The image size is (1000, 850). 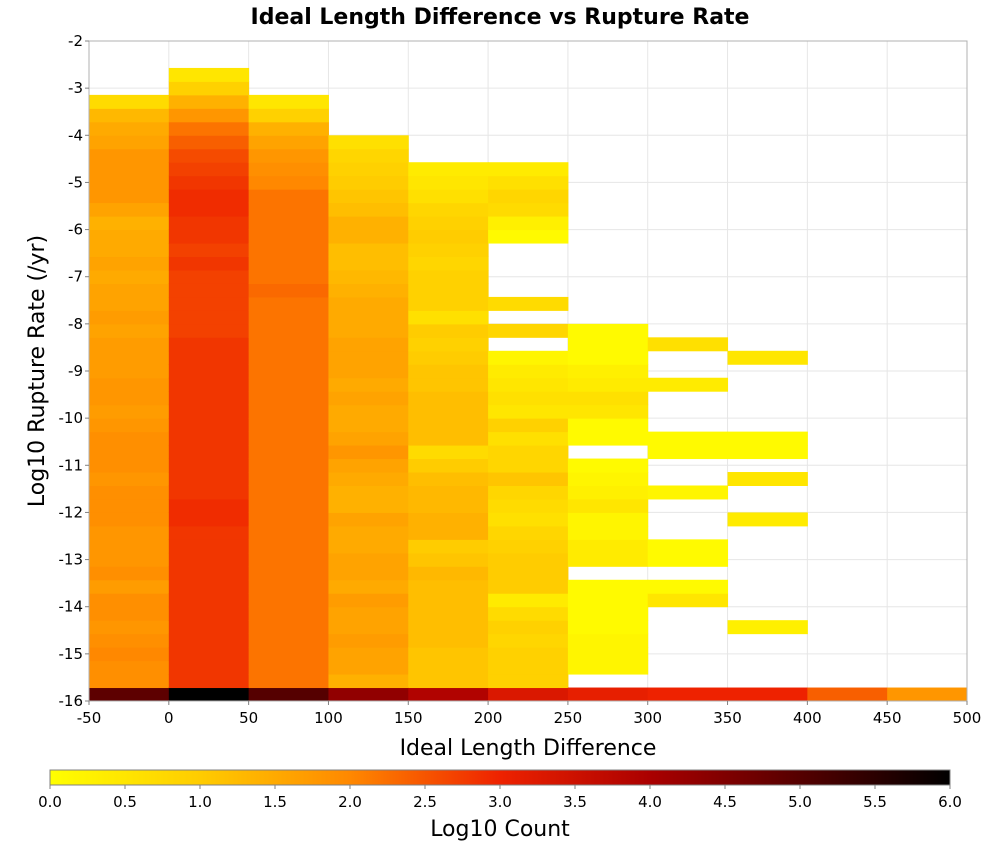 What do you see at coordinates (75, 230) in the screenshot?
I see `y-tick-label: -6` at bounding box center [75, 230].